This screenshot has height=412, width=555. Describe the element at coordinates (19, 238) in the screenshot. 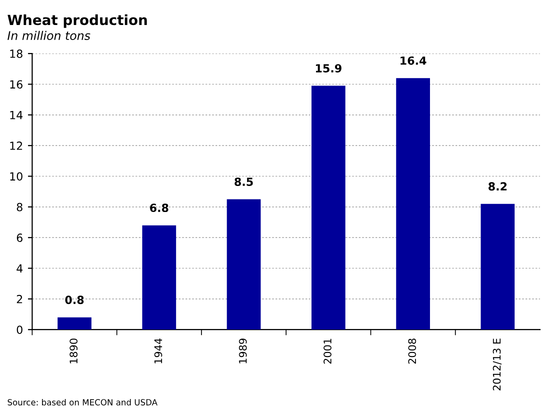

I see `y-tick-label: 6` at that location.